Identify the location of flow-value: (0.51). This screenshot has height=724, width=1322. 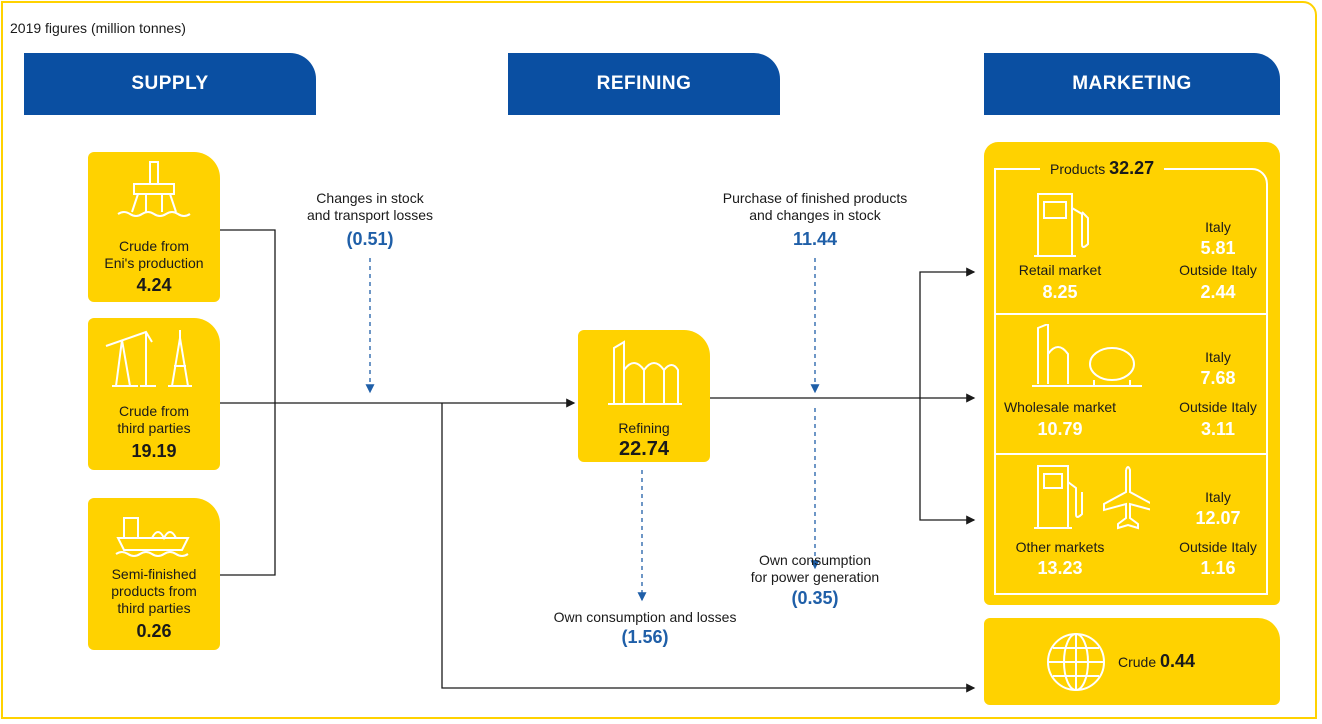
(370, 239).